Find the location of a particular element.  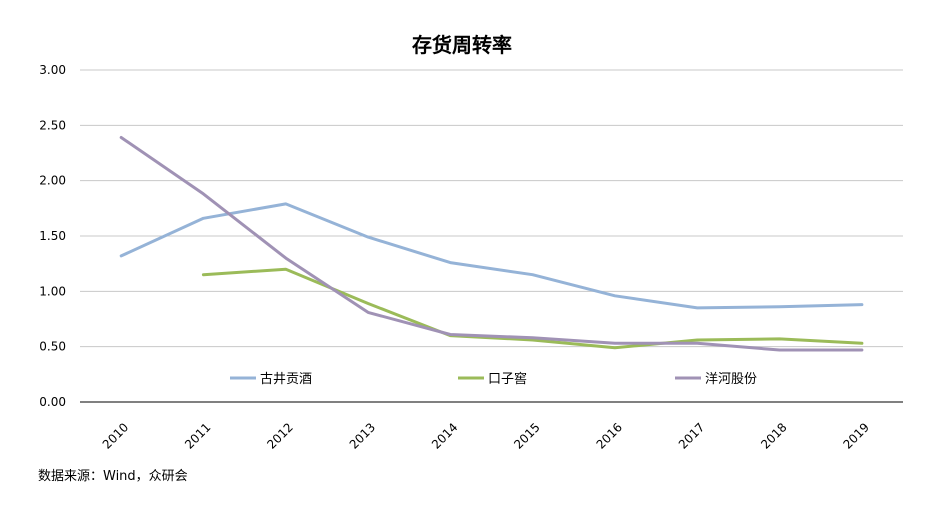

x-tick-label: 2014 is located at coordinates (444, 435).